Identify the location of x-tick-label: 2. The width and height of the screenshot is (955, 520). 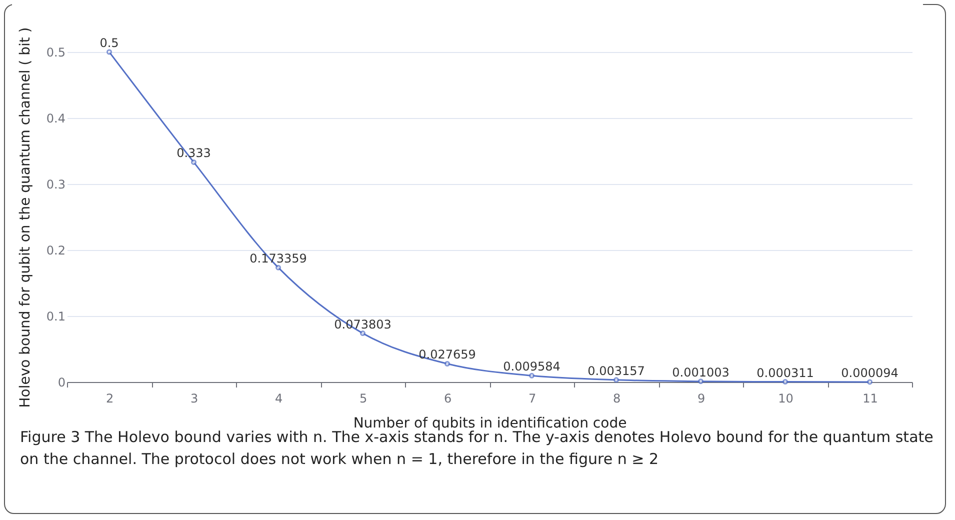
(110, 399).